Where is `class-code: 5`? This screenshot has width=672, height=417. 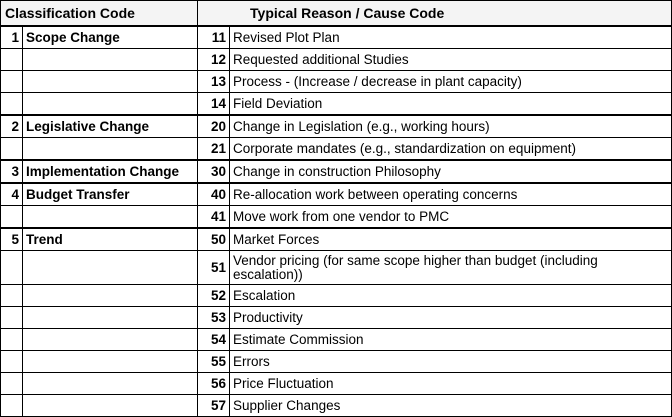
class-code: 5 is located at coordinates (11, 239).